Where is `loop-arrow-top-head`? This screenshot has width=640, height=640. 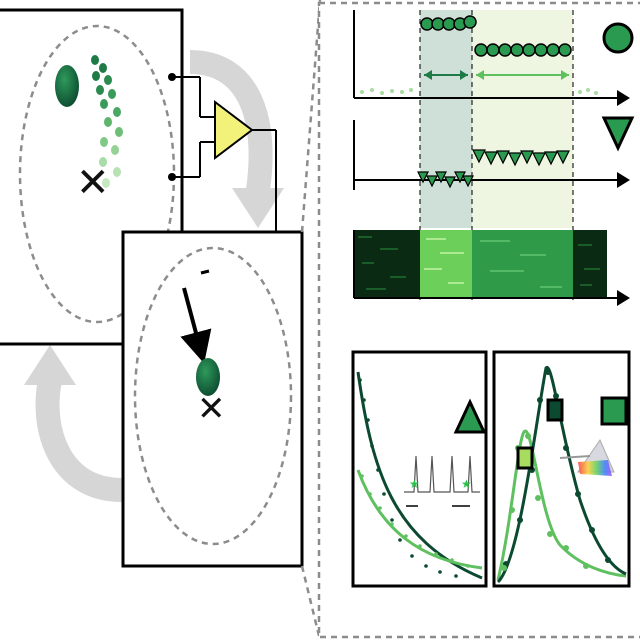 loop-arrow-top-head is located at coordinates (258, 208).